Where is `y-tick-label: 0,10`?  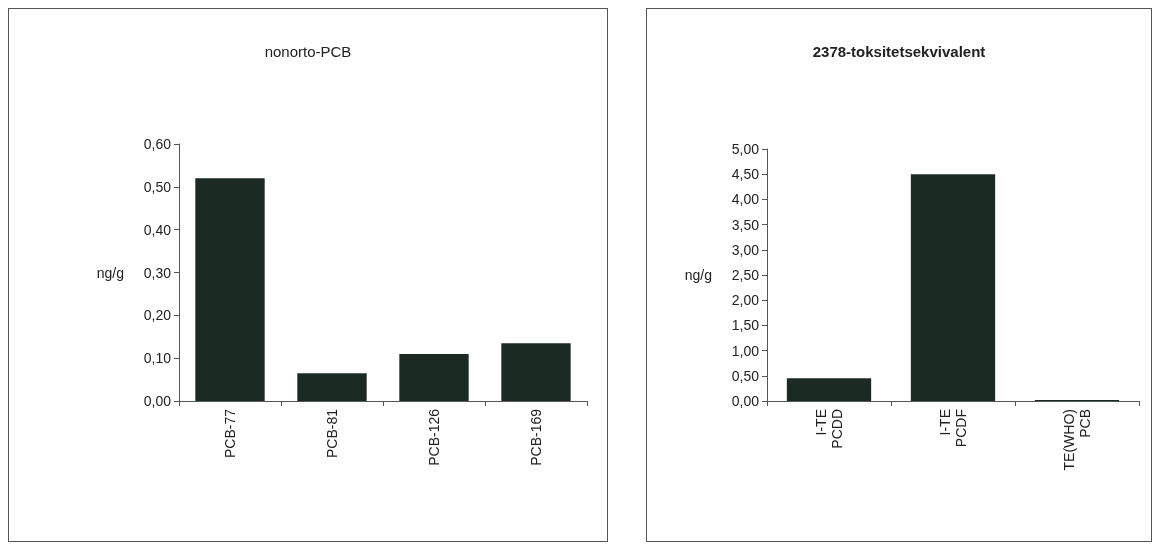 y-tick-label: 0,10 is located at coordinates (157, 358).